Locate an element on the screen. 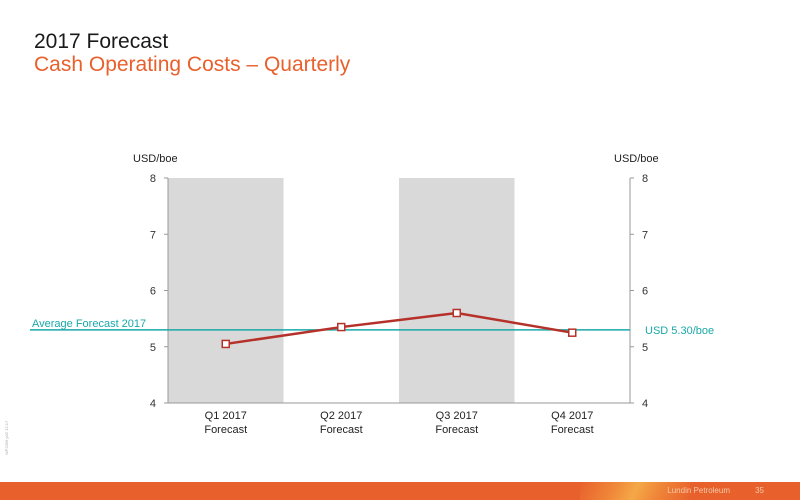 The image size is (800, 500). y-tick-label-right: 5 is located at coordinates (645, 348).